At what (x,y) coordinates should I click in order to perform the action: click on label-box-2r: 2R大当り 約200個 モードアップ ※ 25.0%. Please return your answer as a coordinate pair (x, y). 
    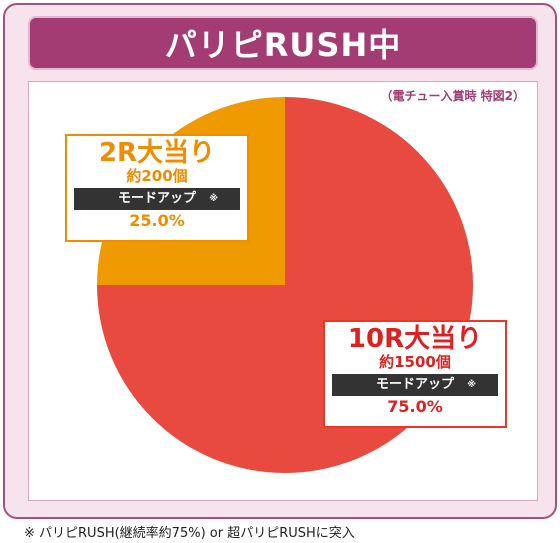
    Looking at the image, I should click on (157, 188).